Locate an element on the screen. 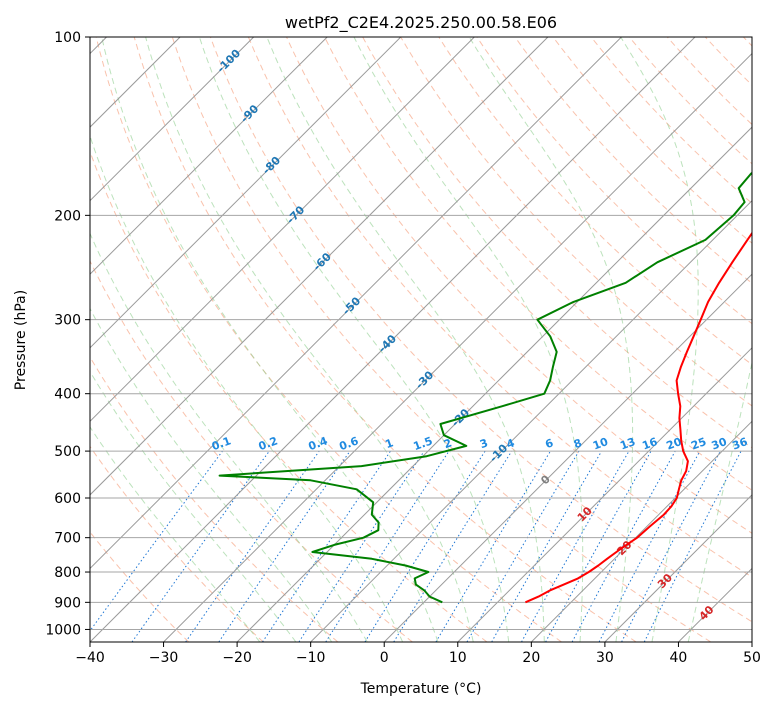 The width and height of the screenshot is (775, 708). x-tick-label: −40 is located at coordinates (90, 658).